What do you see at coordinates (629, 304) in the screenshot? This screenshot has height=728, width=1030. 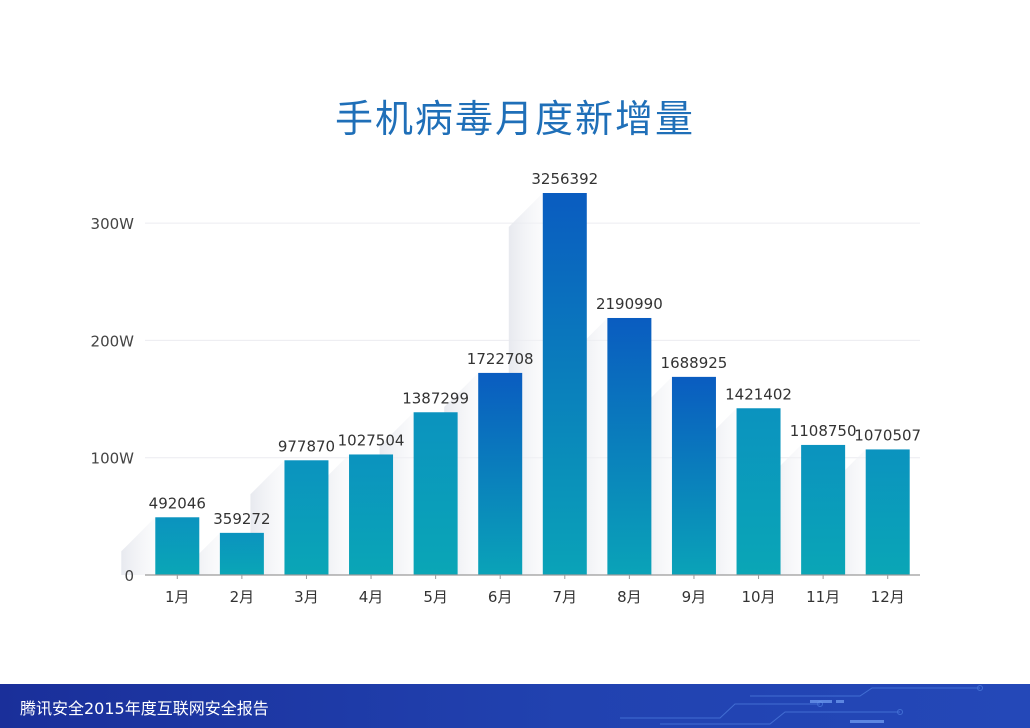 I see `data-label: 2190990` at bounding box center [629, 304].